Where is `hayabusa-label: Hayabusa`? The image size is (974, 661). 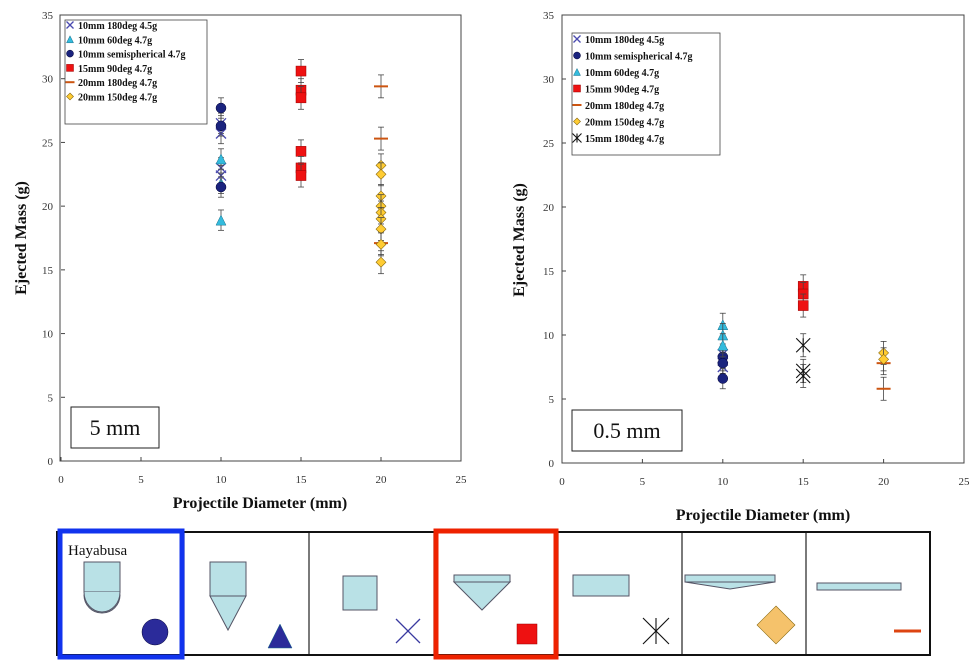
hayabusa-label: Hayabusa is located at coordinates (97, 551).